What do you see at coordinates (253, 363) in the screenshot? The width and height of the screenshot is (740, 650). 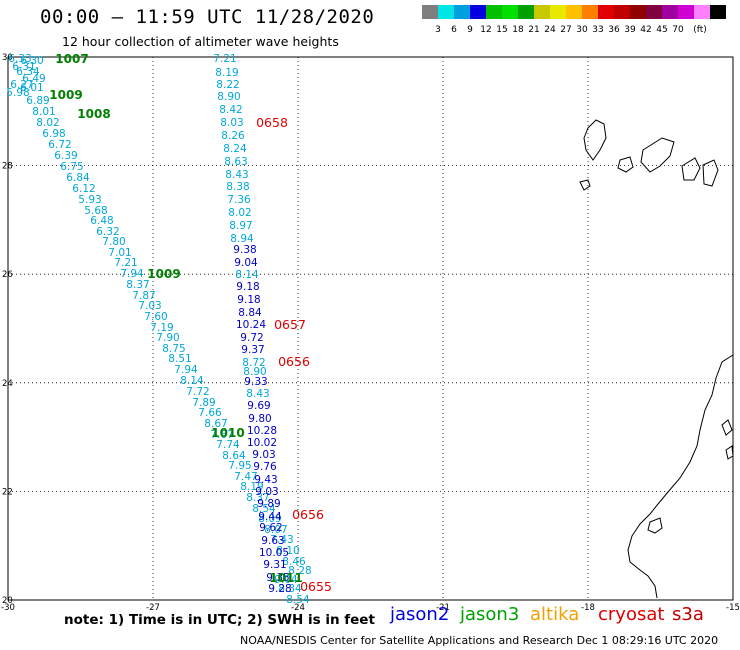 I see `swh-value: 8.72` at bounding box center [253, 363].